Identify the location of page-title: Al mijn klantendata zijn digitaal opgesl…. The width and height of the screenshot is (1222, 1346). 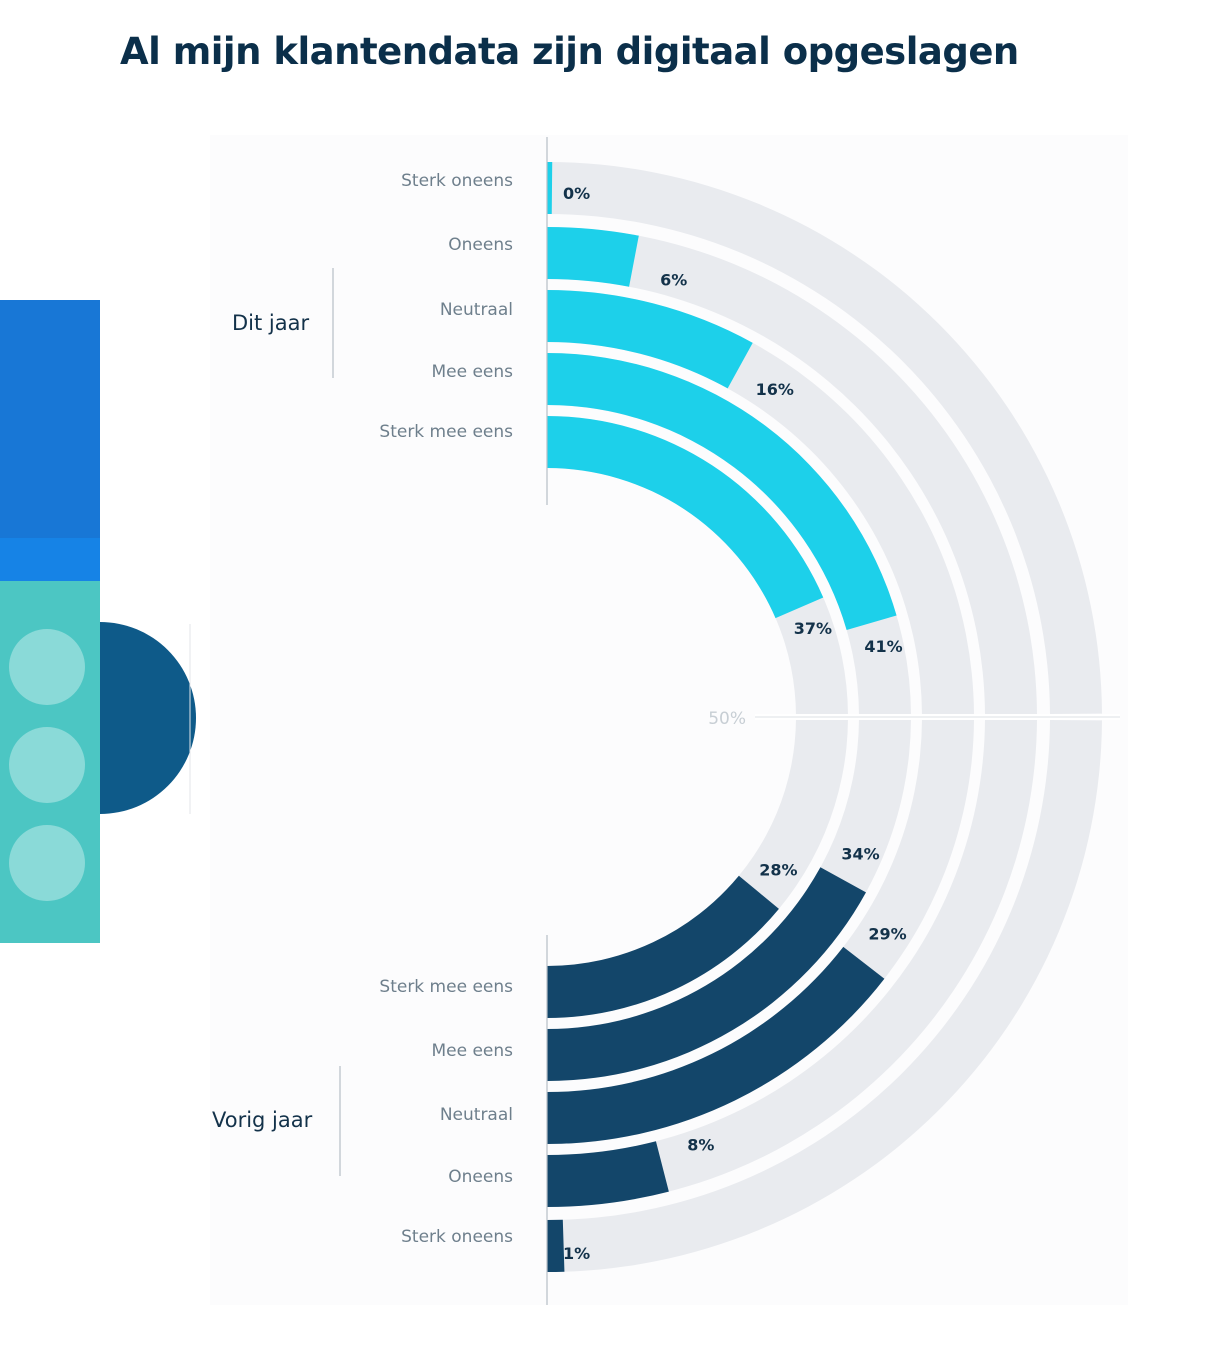
(569, 51).